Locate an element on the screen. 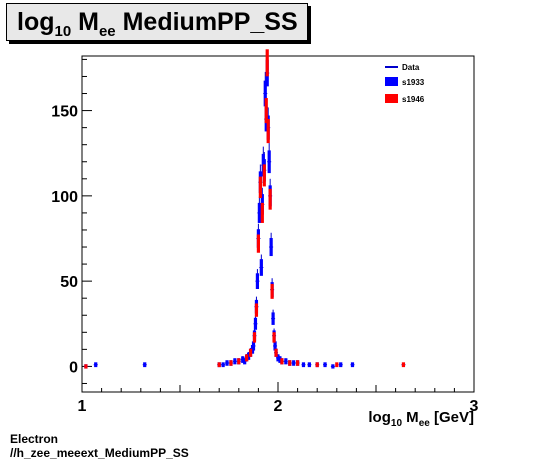  x-tick-label: 3 is located at coordinates (474, 406).